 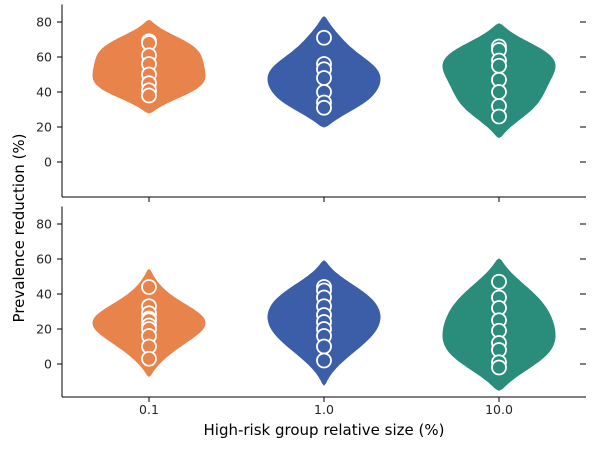 I want to click on x-tick-label: 0.1, so click(x=149, y=409).